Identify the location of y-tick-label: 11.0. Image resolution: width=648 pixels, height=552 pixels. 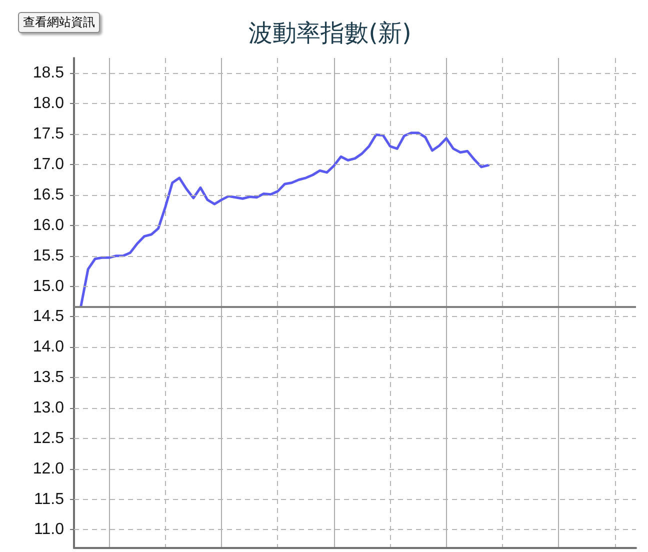
(49, 529).